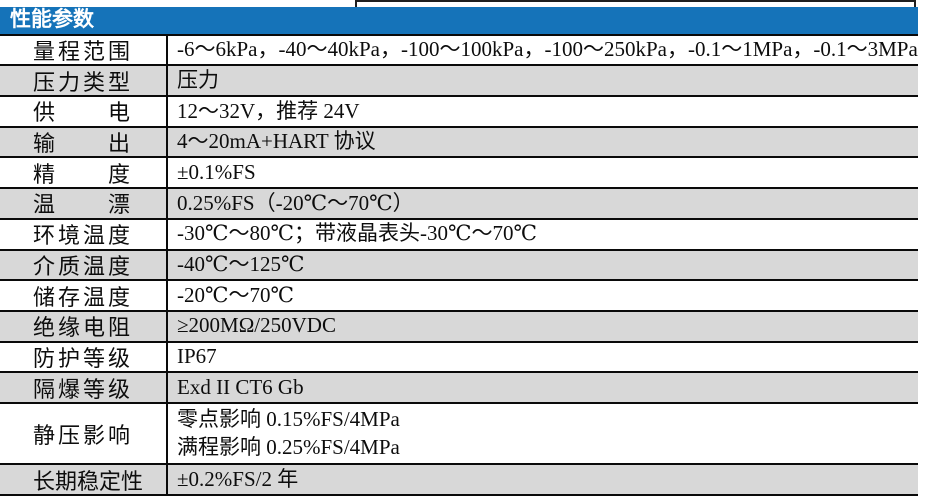 Image resolution: width=925 pixels, height=498 pixels. Describe the element at coordinates (240, 386) in the screenshot. I see `param-value: Exd II CT6 Gb` at that location.